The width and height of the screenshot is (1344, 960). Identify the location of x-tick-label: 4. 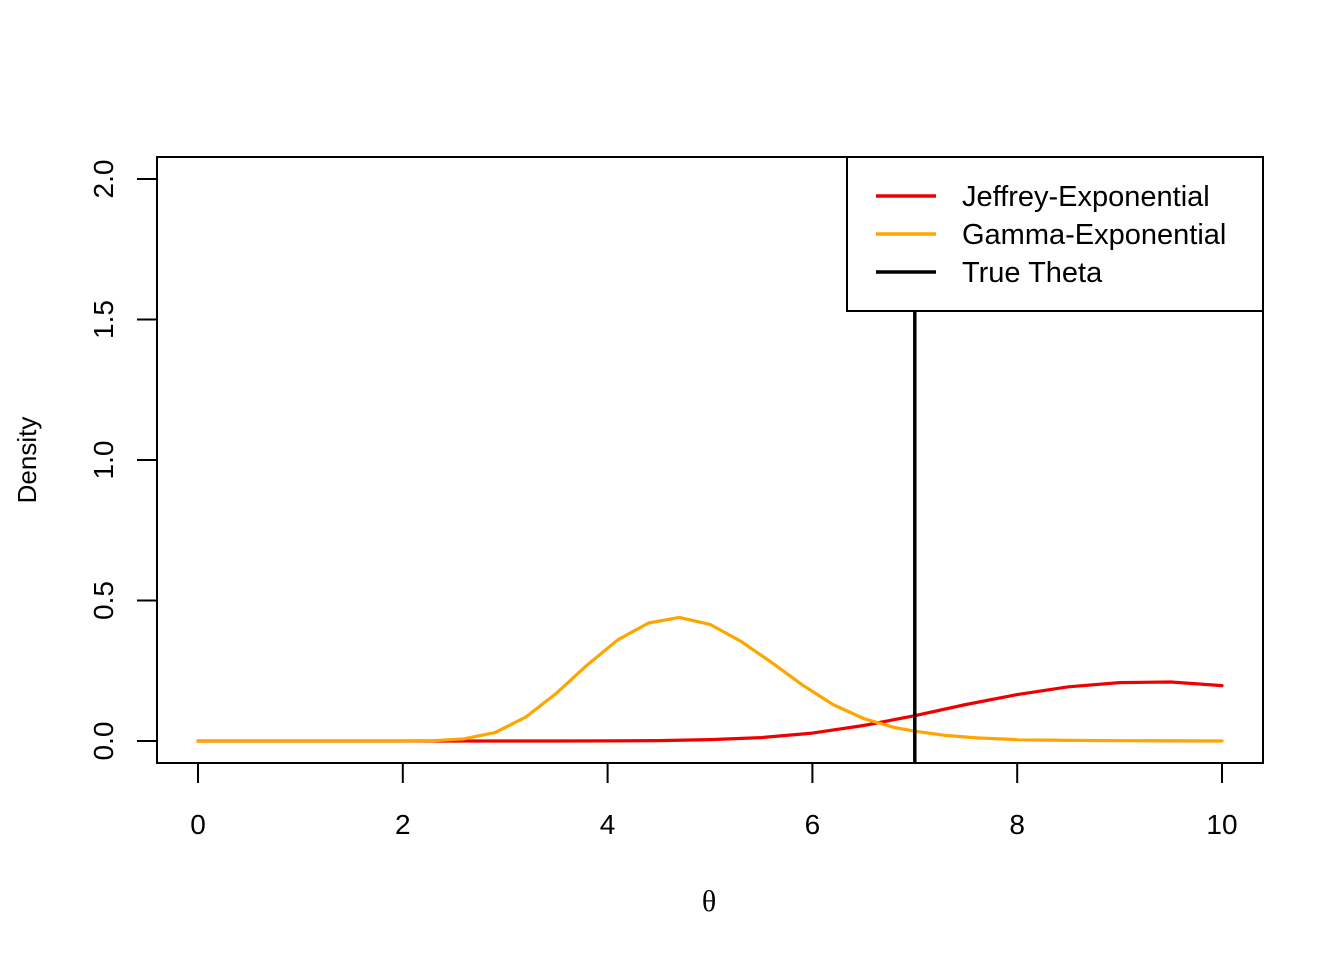
(608, 824).